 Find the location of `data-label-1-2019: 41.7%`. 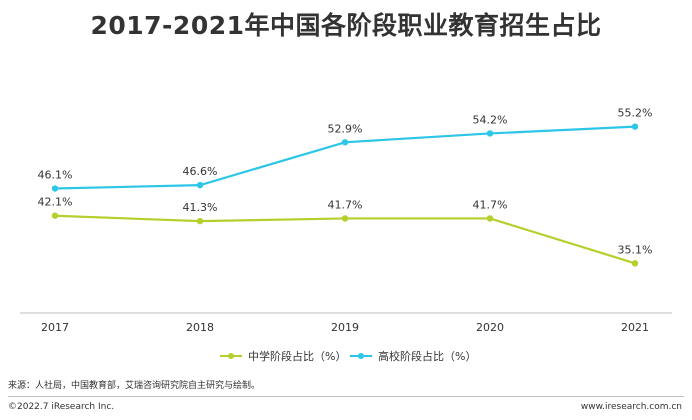

data-label-1-2019: 41.7% is located at coordinates (345, 204).